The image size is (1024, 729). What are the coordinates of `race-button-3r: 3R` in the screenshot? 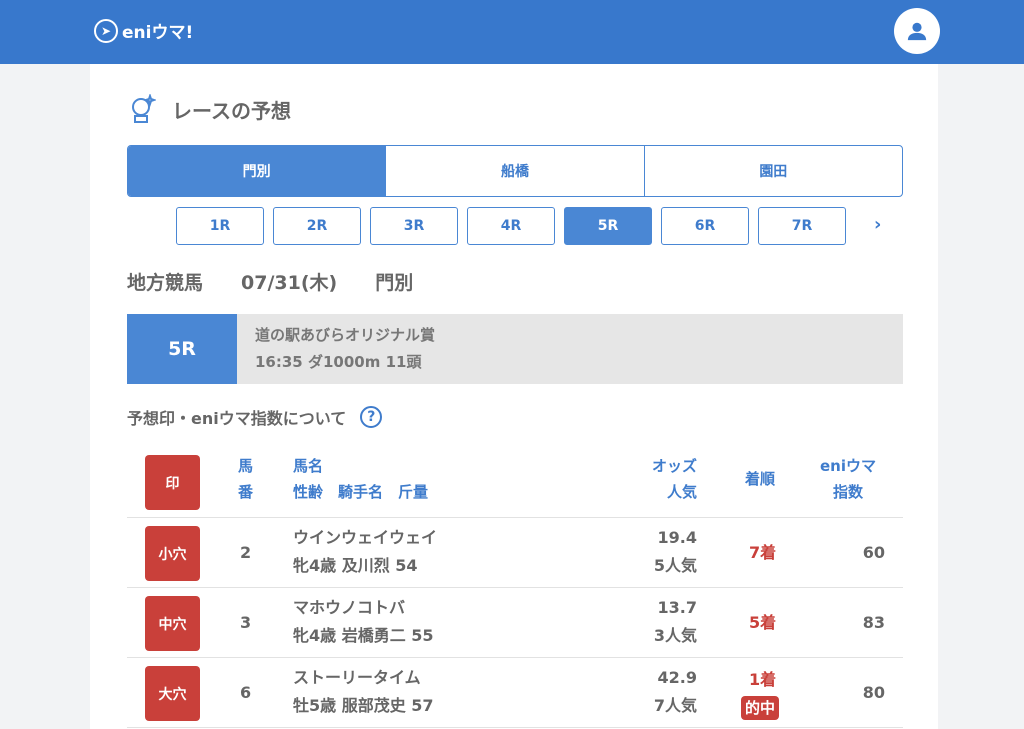 It's located at (414, 226).